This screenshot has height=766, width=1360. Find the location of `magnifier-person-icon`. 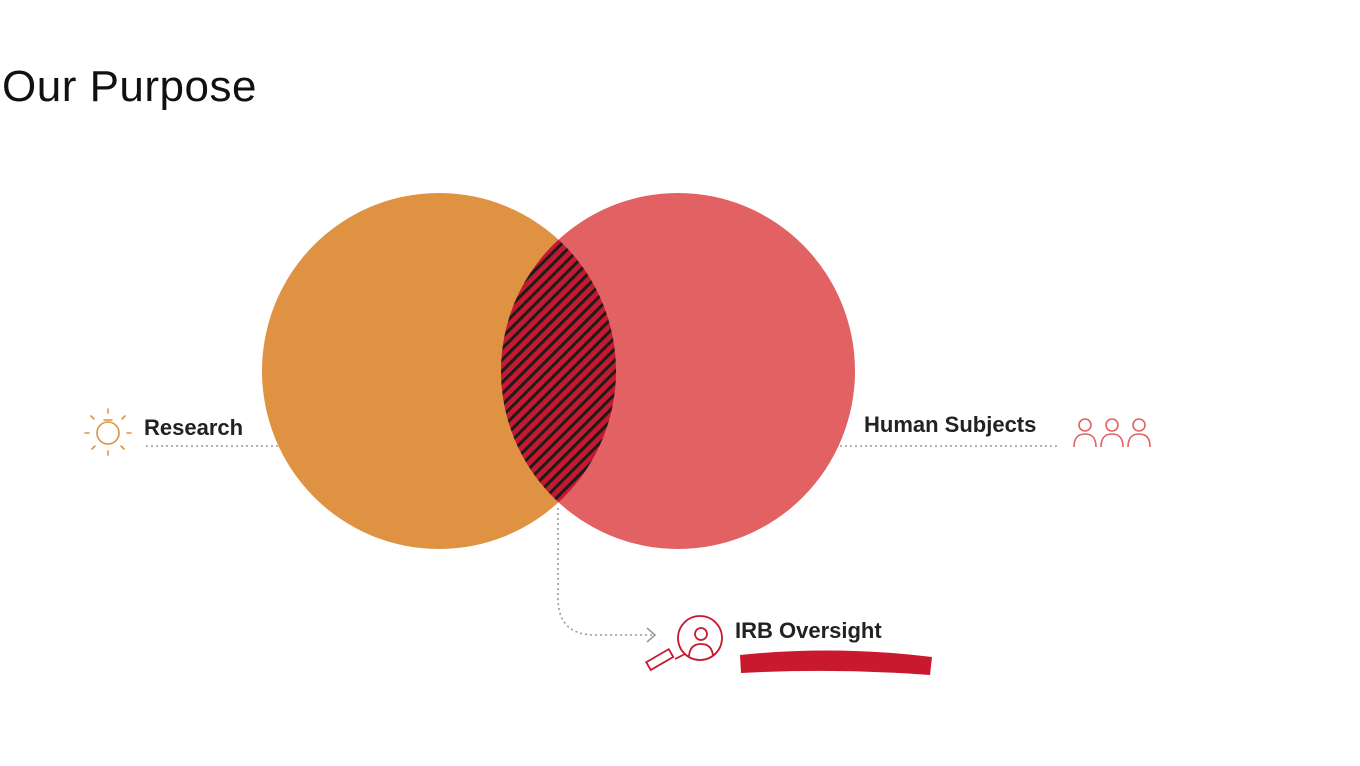

magnifier-person-icon is located at coordinates (684, 643).